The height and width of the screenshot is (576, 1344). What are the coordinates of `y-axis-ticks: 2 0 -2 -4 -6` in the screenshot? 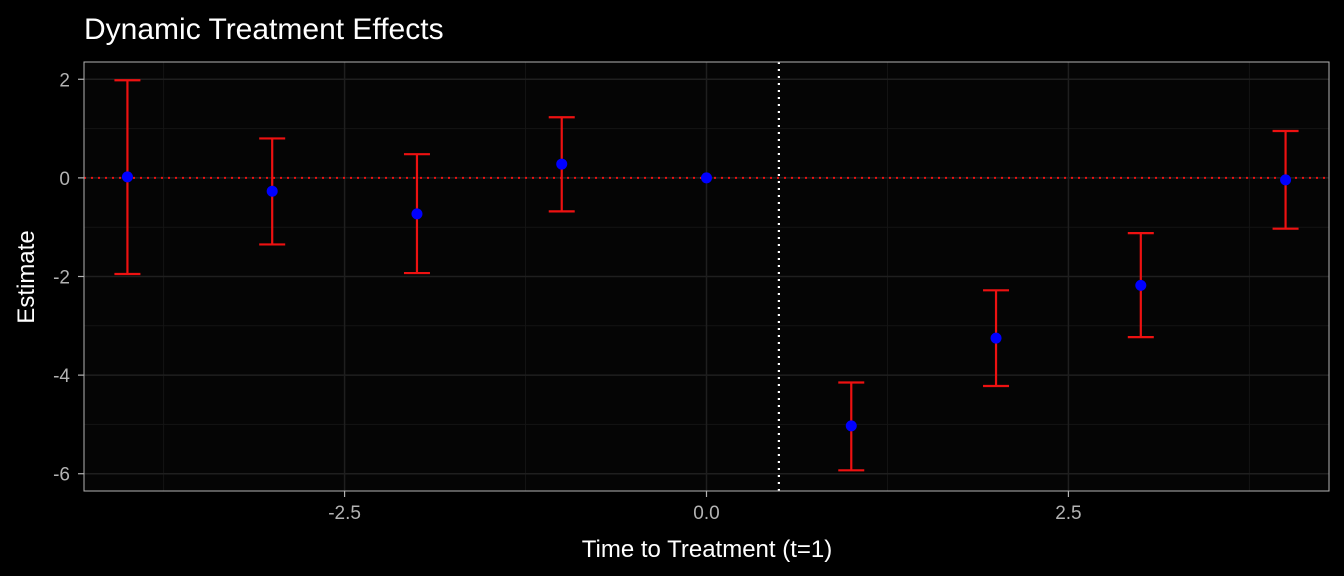 It's located at (68, 278).